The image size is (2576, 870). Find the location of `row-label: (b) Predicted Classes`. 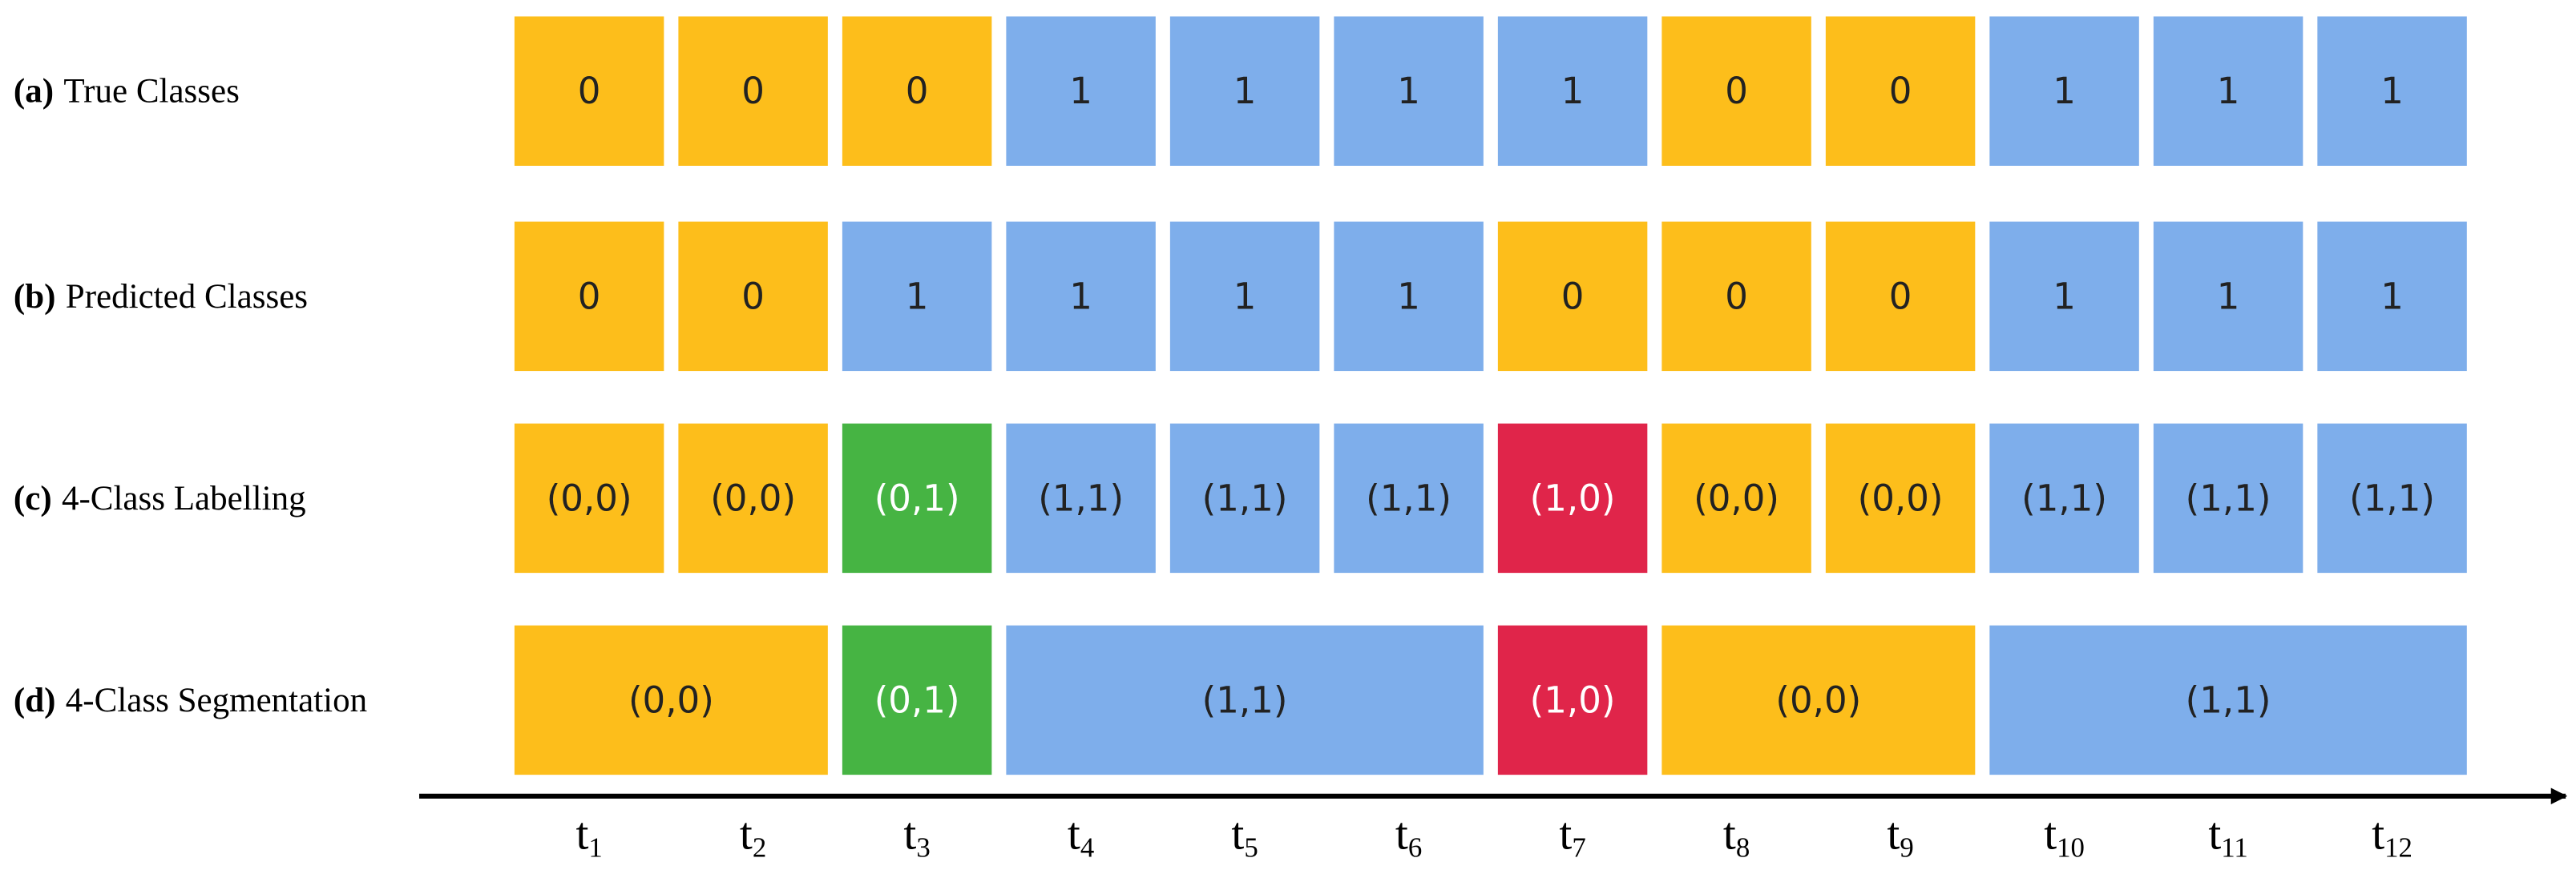

row-label: (b) Predicted Classes is located at coordinates (161, 296).